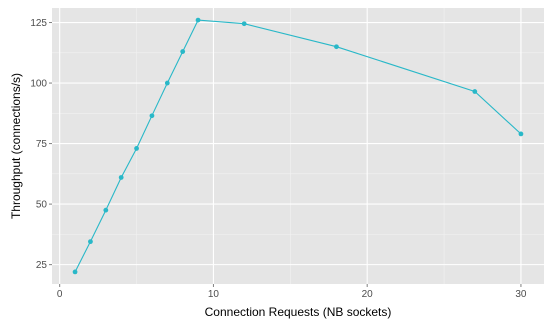 The height and width of the screenshot is (322, 549). I want to click on y-tick-label: 50, so click(42, 205).